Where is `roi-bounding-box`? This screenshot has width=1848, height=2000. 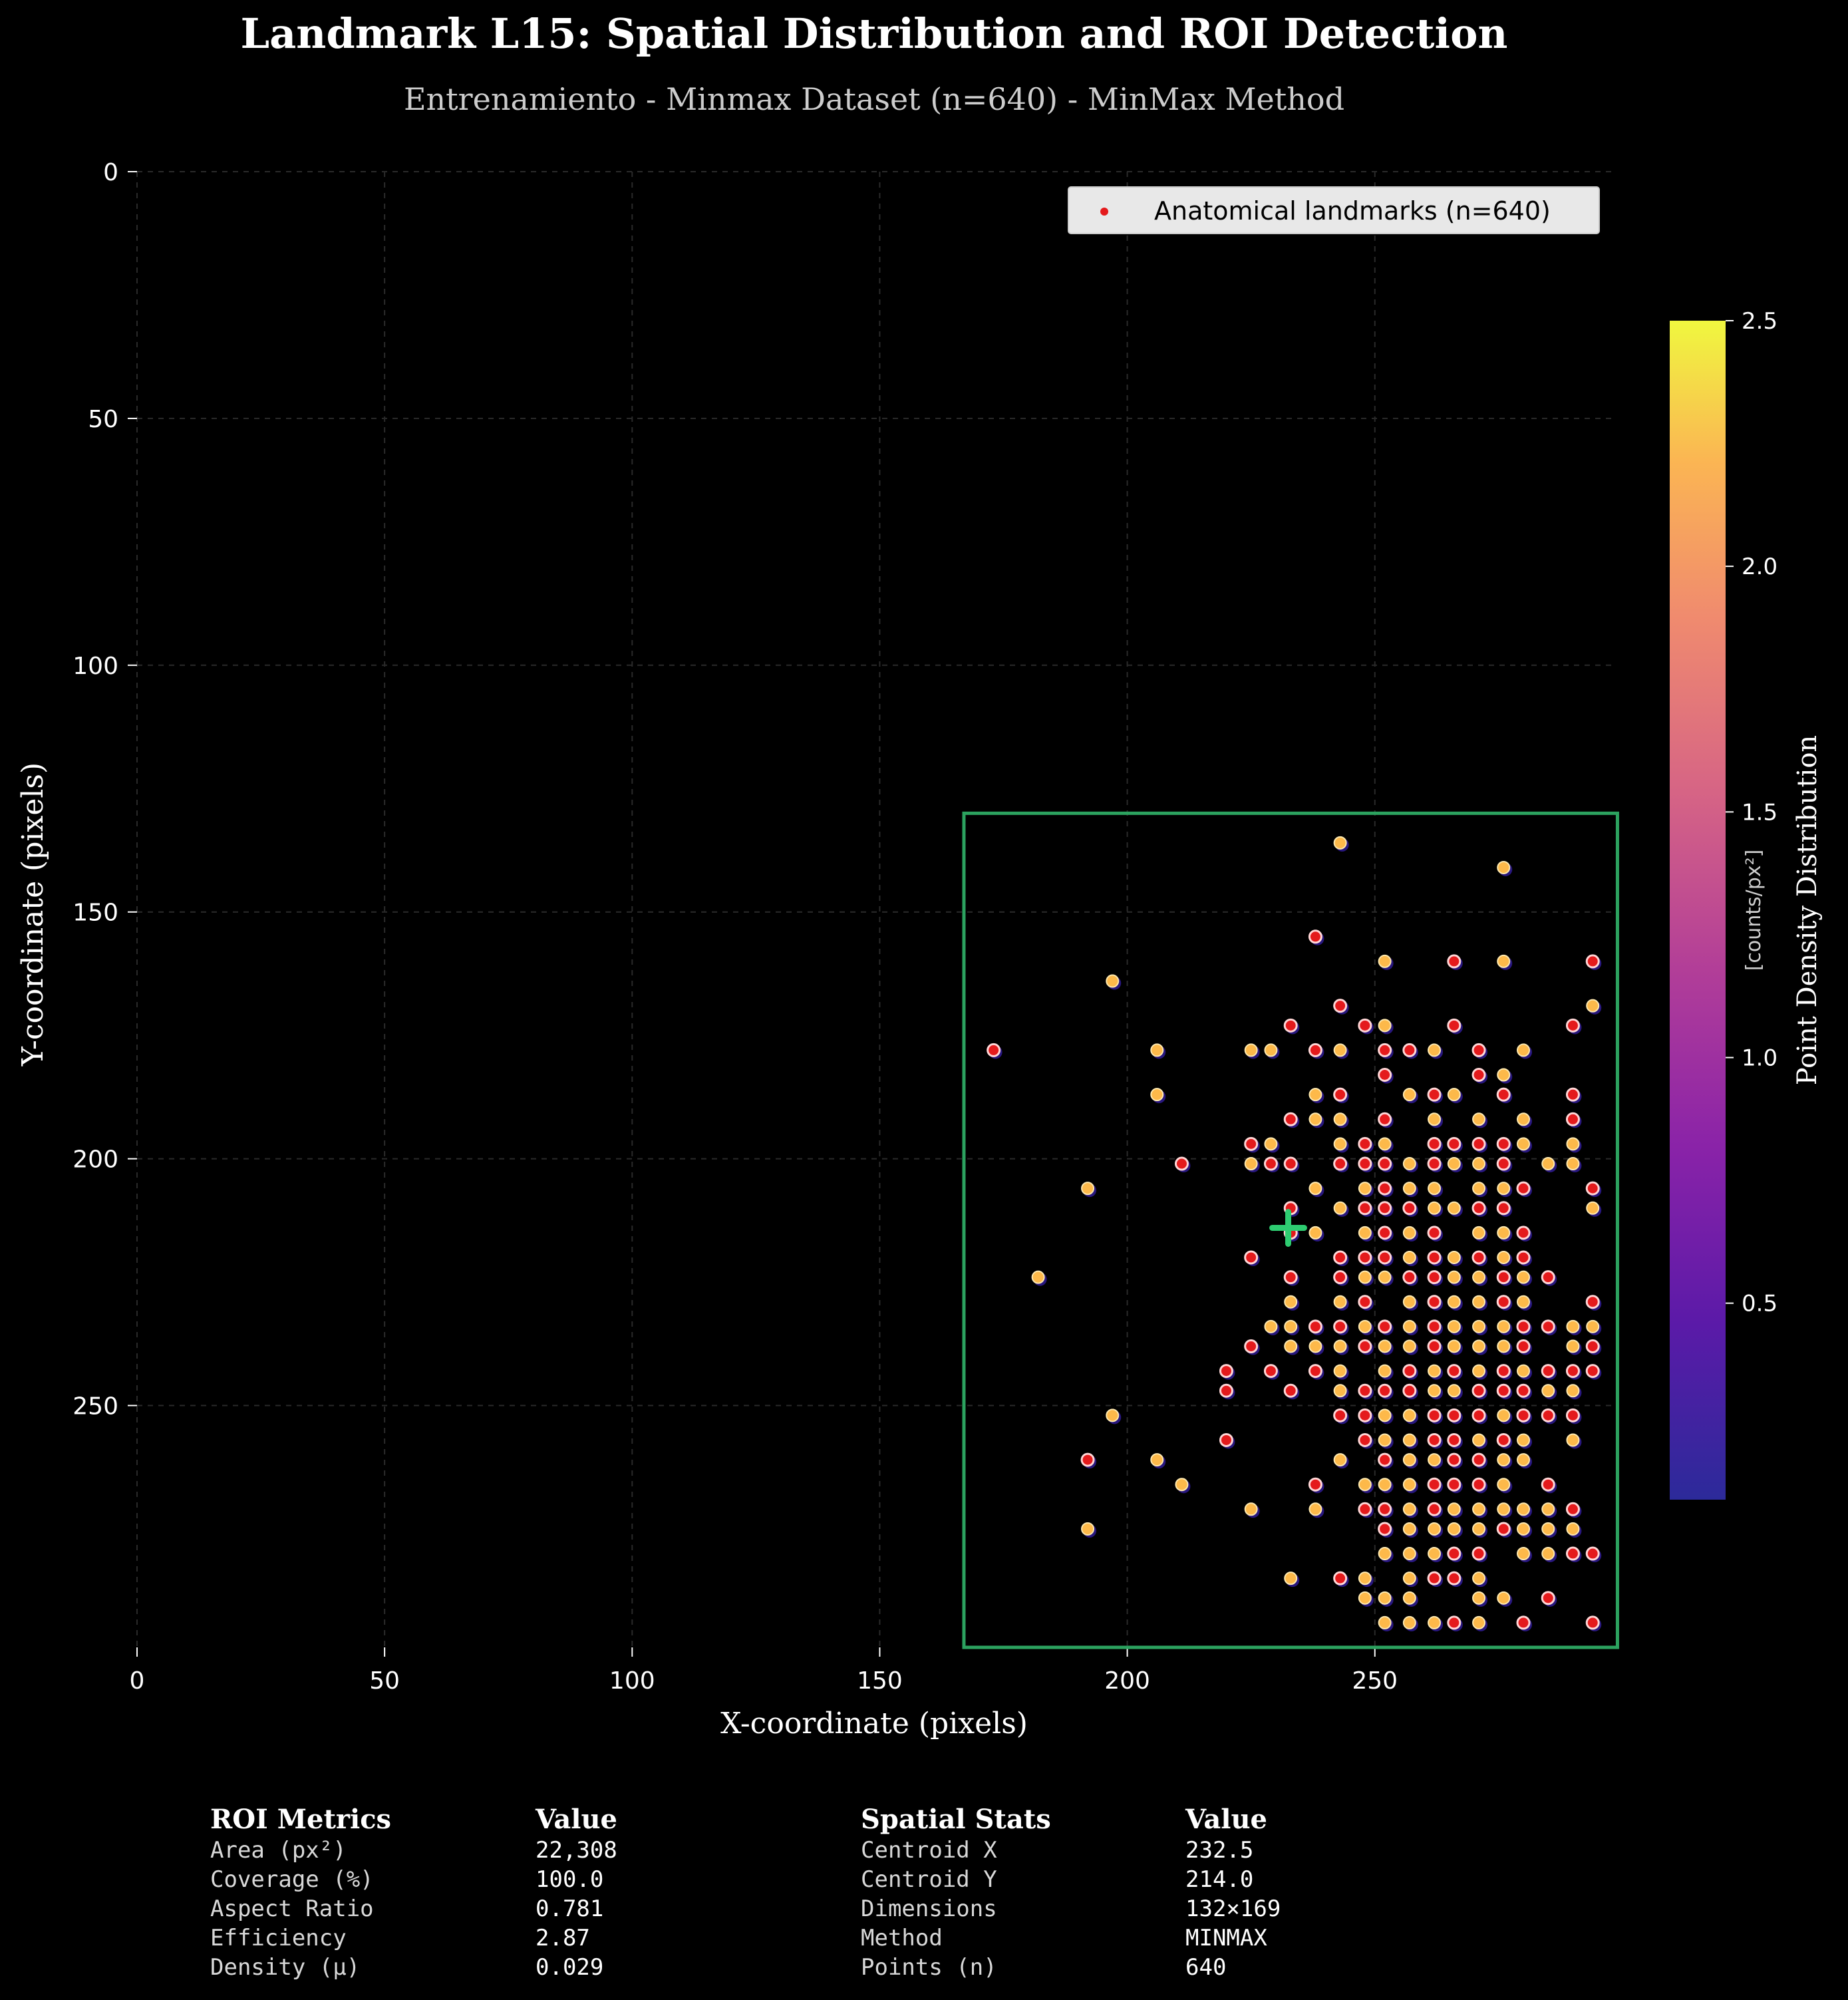 roi-bounding-box is located at coordinates (1290, 1230).